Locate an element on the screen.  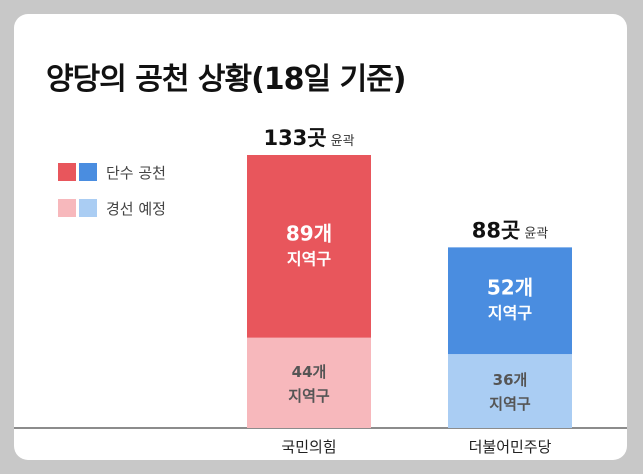
category-label: 더불어민주당 is located at coordinates (510, 447).